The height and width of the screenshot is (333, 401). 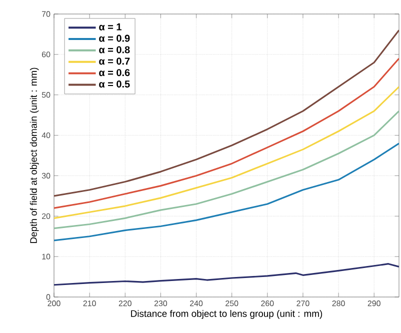 I want to click on x-axis-title: Distance from object to lens group (unit : mm), so click(x=226, y=314).